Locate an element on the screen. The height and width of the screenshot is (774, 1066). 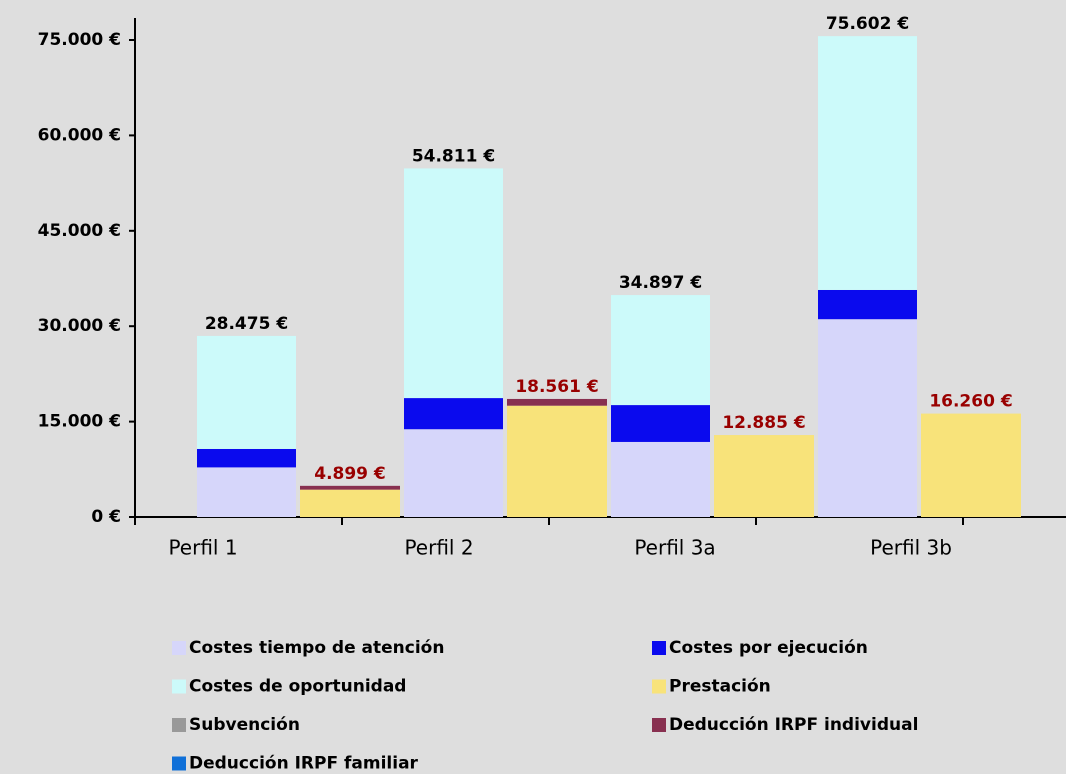
total-label: 75.602 € is located at coordinates (867, 24).